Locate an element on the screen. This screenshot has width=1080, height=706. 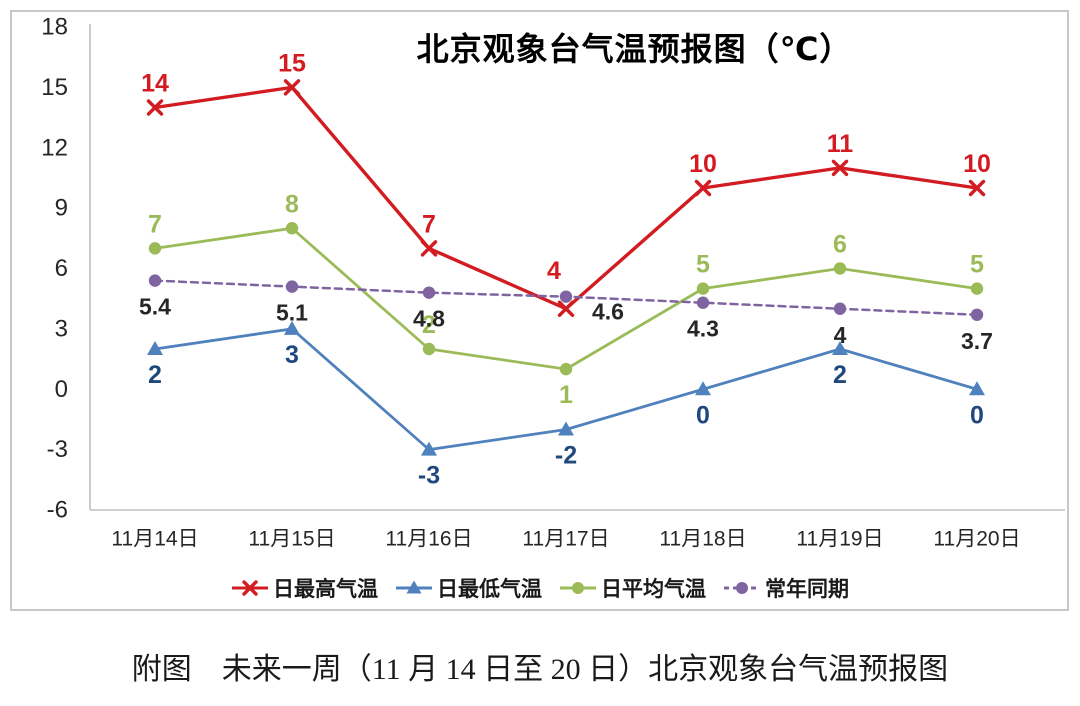
data-label-climate-normal: 4.8 is located at coordinates (429, 319).